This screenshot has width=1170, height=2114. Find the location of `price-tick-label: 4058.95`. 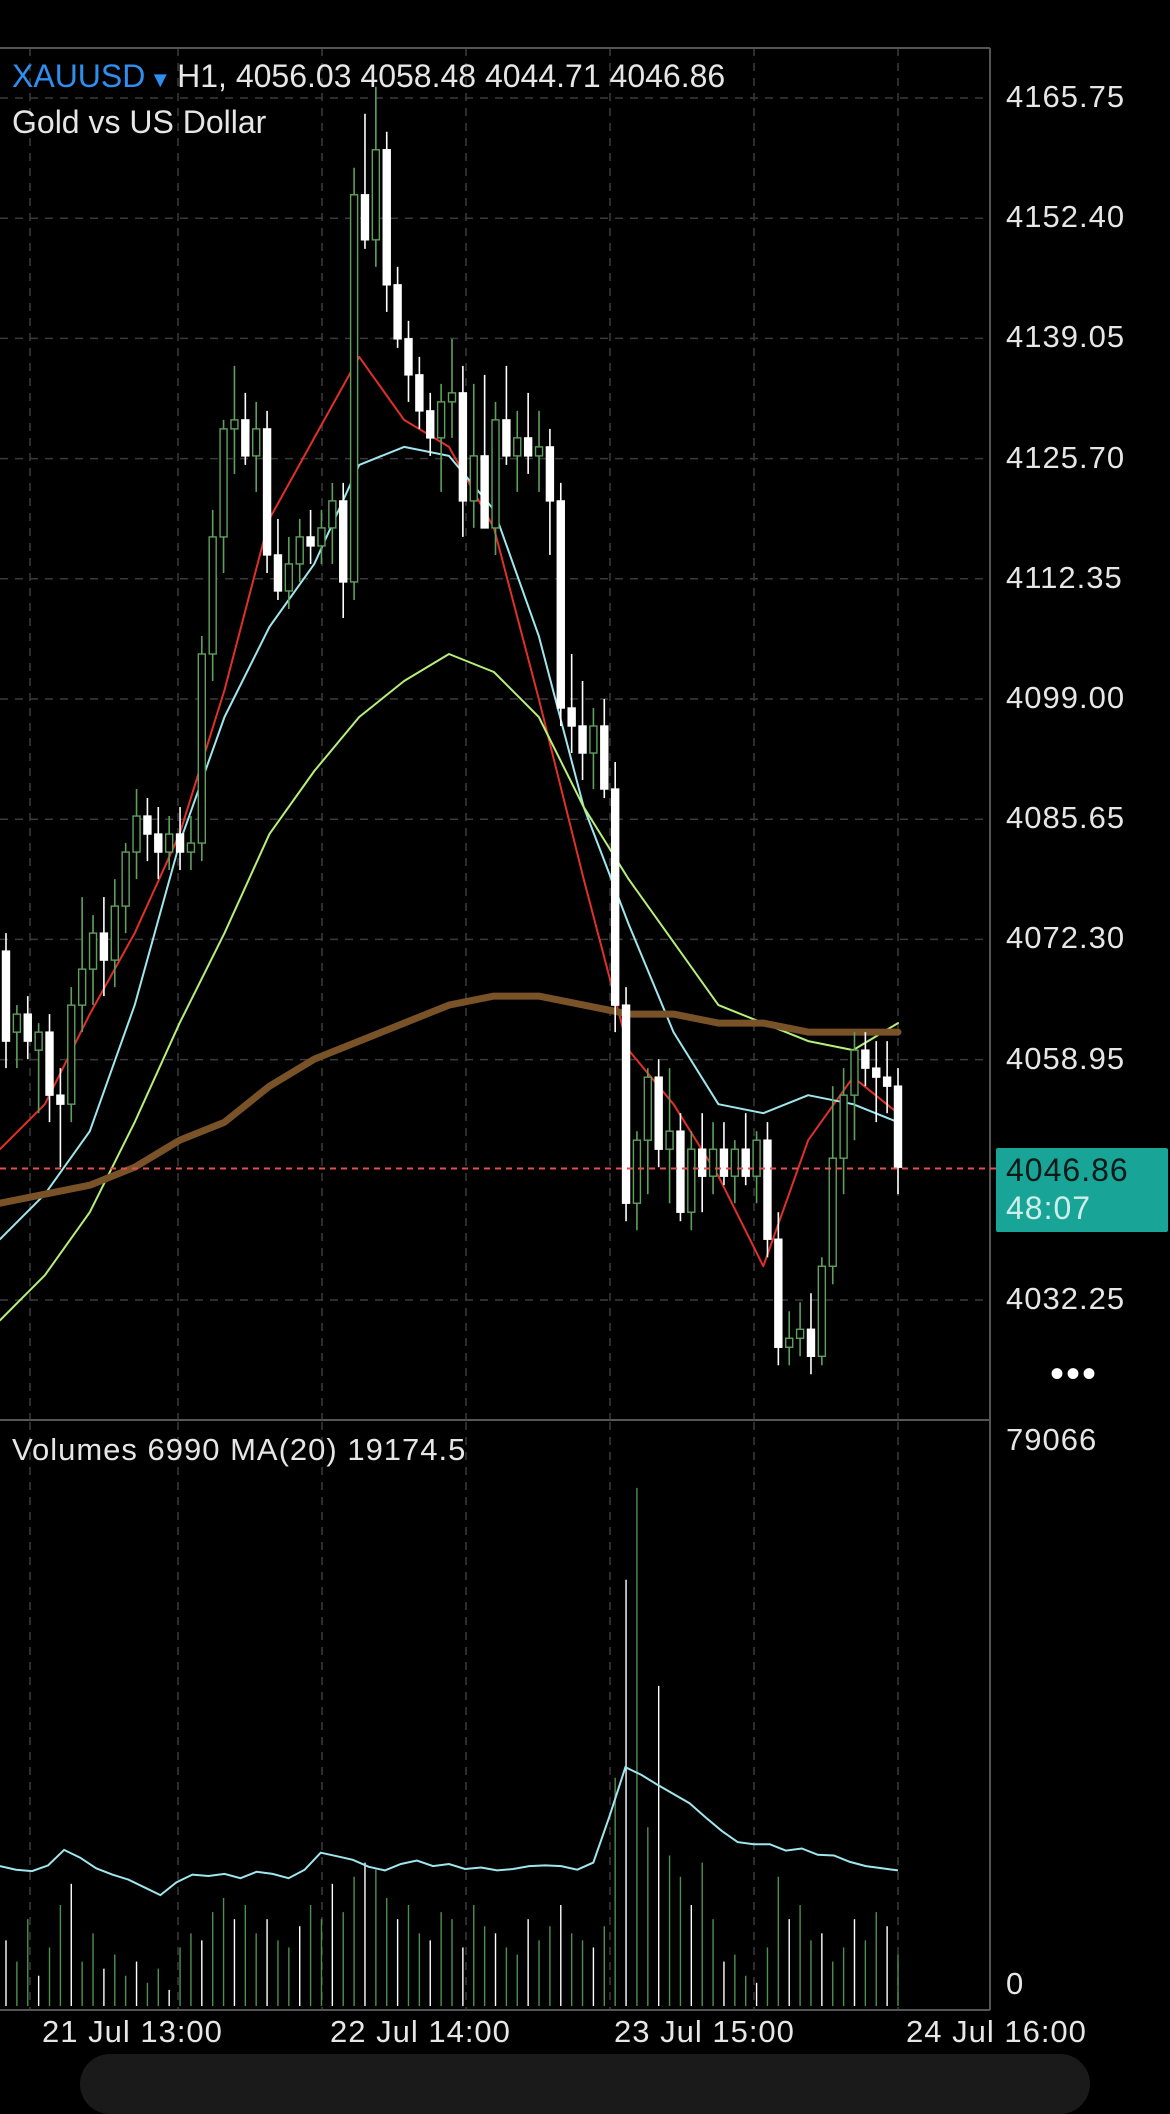

price-tick-label: 4058.95 is located at coordinates (1066, 1058).